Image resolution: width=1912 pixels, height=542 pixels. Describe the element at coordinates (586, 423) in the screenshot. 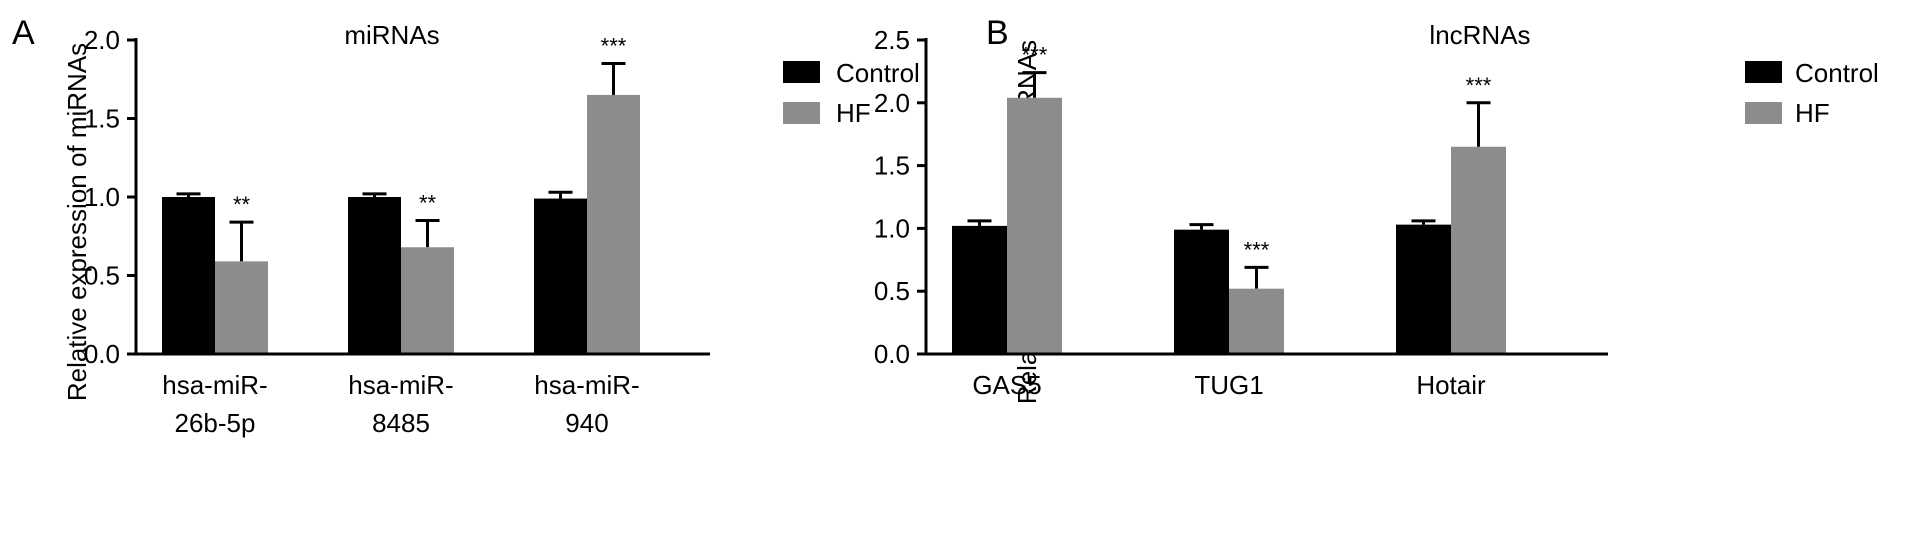

I see `x-tick-label: 940` at that location.